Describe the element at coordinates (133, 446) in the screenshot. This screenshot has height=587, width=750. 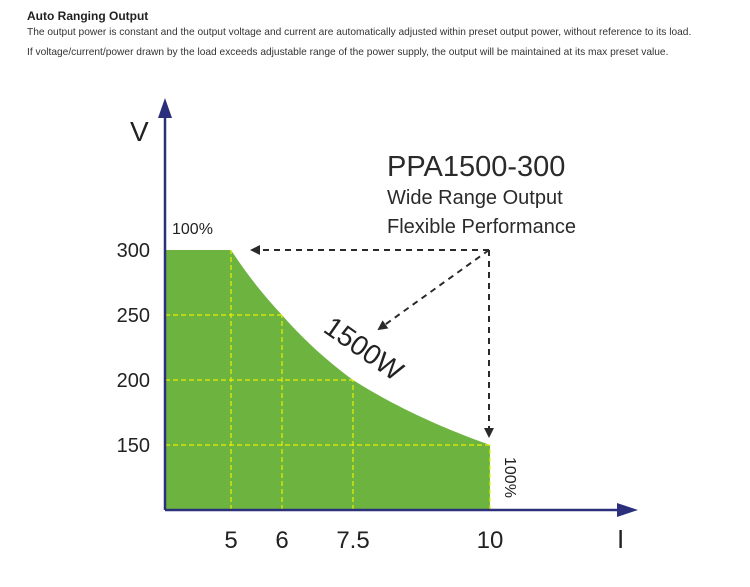
I see `y-tick-150: 150` at that location.